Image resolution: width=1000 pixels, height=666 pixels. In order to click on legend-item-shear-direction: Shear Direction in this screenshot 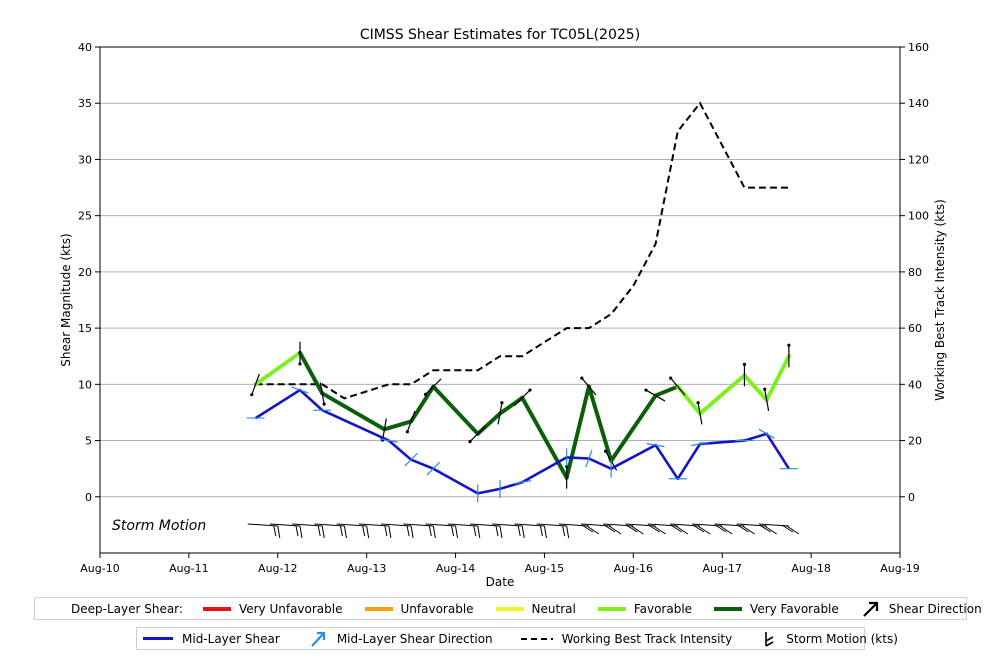, I will do `click(921, 609)`.